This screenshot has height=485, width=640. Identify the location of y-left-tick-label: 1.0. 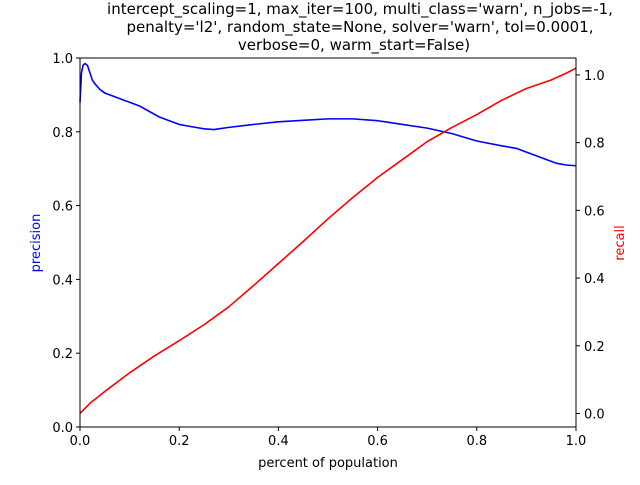
(62, 59).